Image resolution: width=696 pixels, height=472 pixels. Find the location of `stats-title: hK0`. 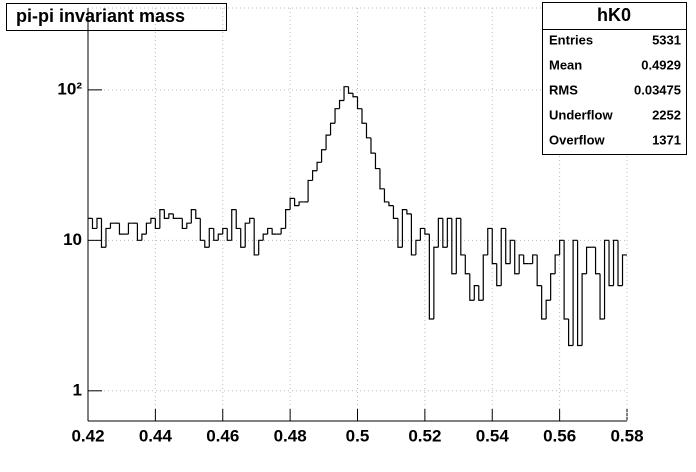

stats-title: hK0 is located at coordinates (614, 15).